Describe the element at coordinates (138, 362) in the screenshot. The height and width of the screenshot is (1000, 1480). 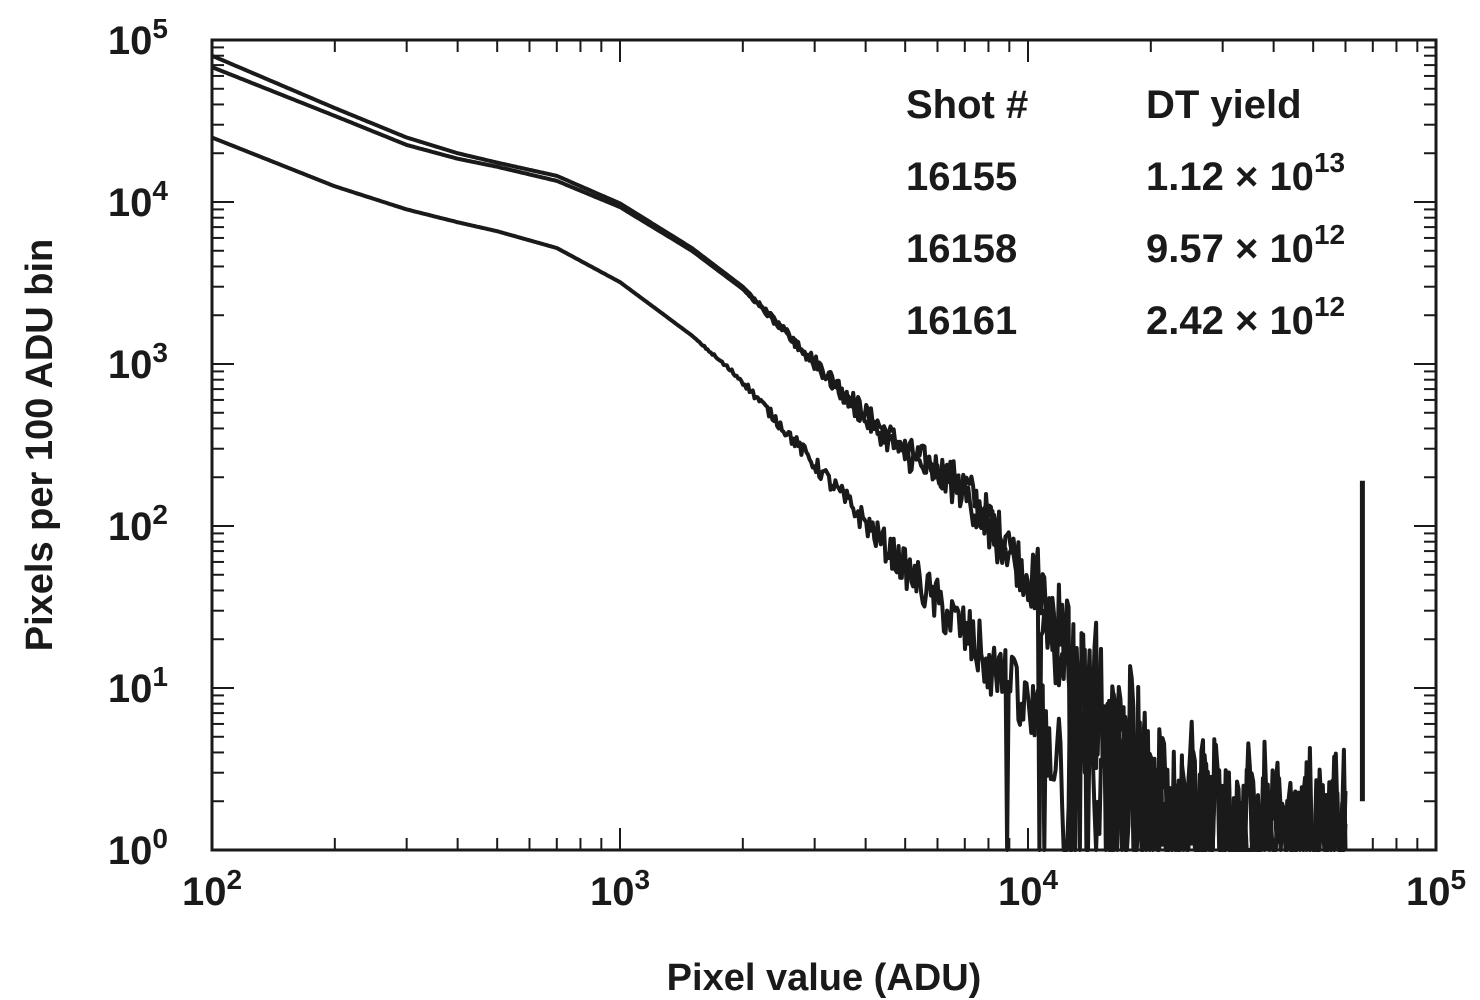
I see `y-tick-label: 10³` at that location.